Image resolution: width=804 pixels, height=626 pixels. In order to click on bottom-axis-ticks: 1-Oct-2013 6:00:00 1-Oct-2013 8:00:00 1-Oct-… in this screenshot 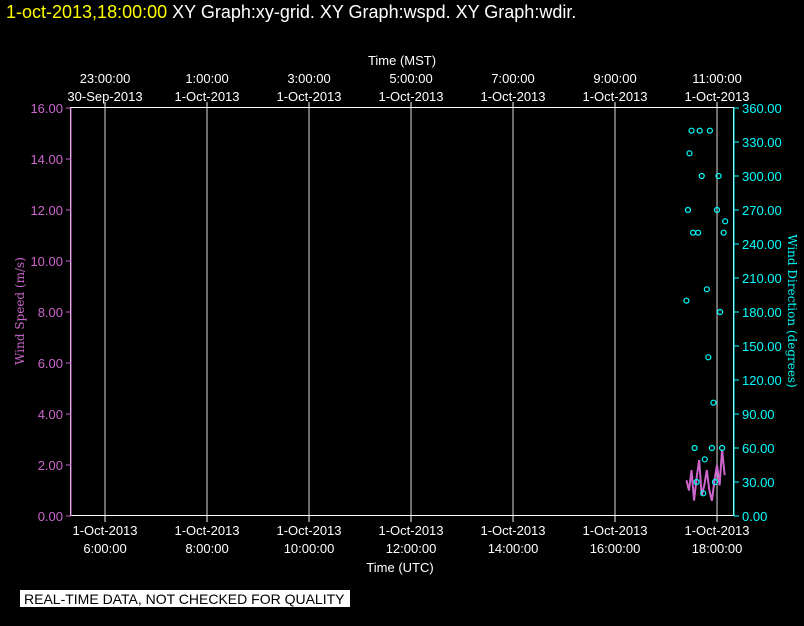, I will do `click(411, 536)`.